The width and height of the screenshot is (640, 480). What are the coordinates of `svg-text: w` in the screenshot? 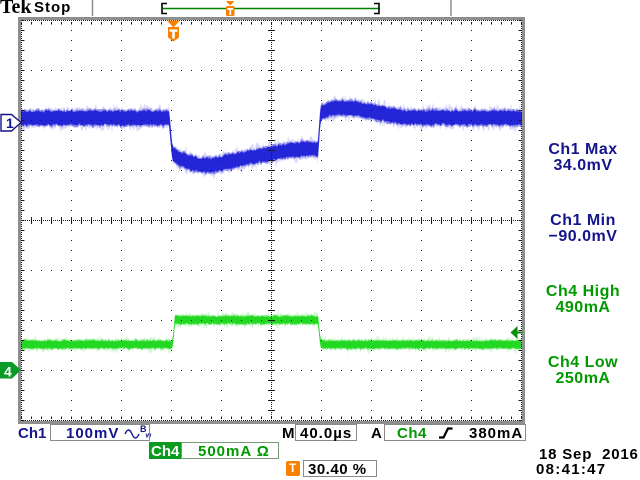 It's located at (148, 435).